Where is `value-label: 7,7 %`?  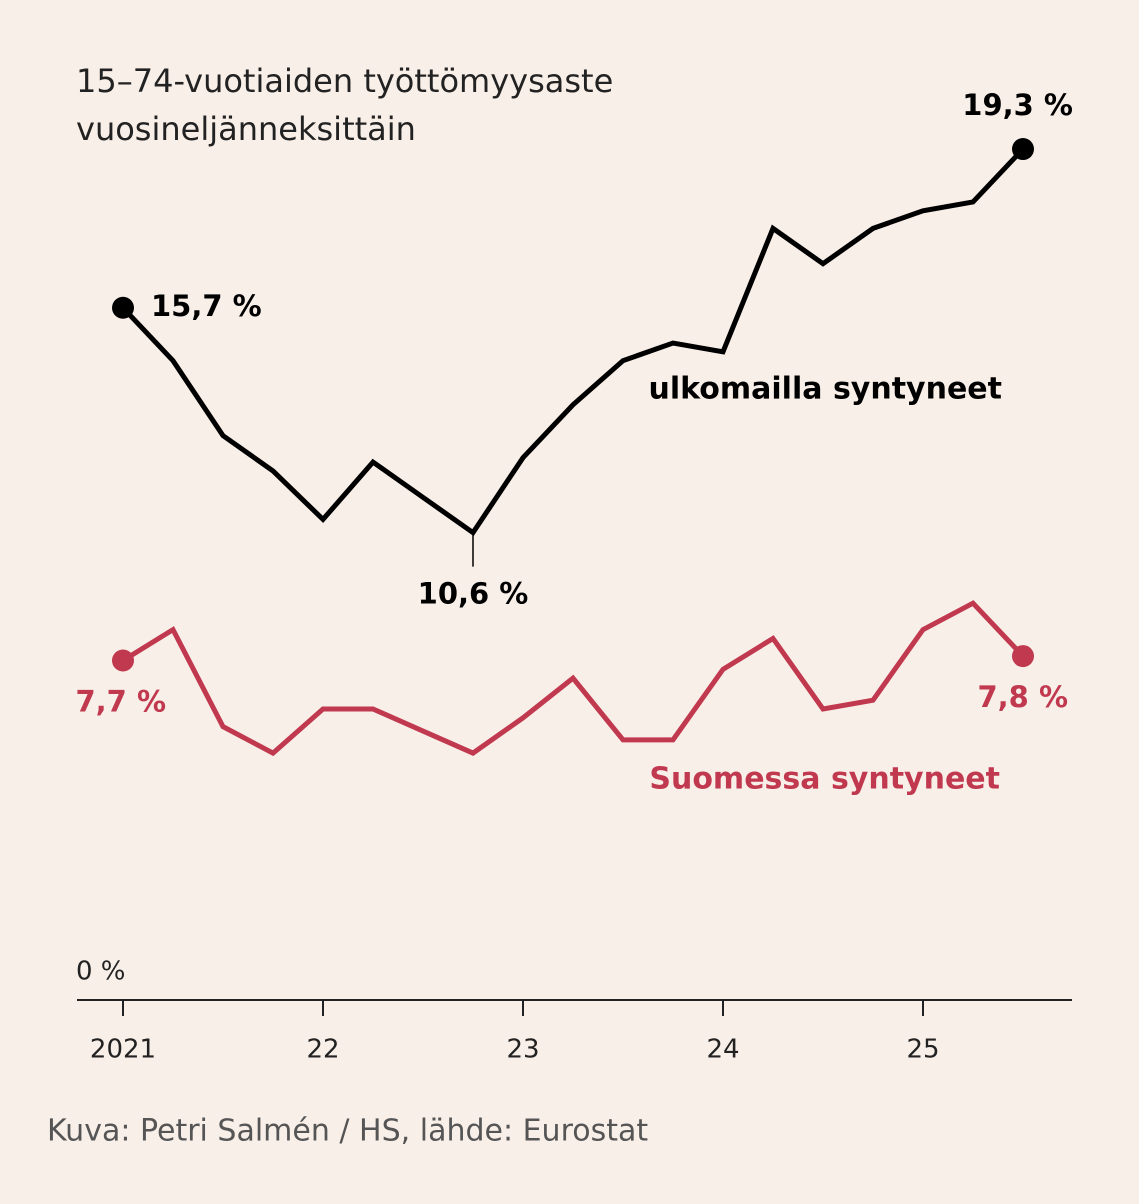
value-label: 7,7 % is located at coordinates (120, 702).